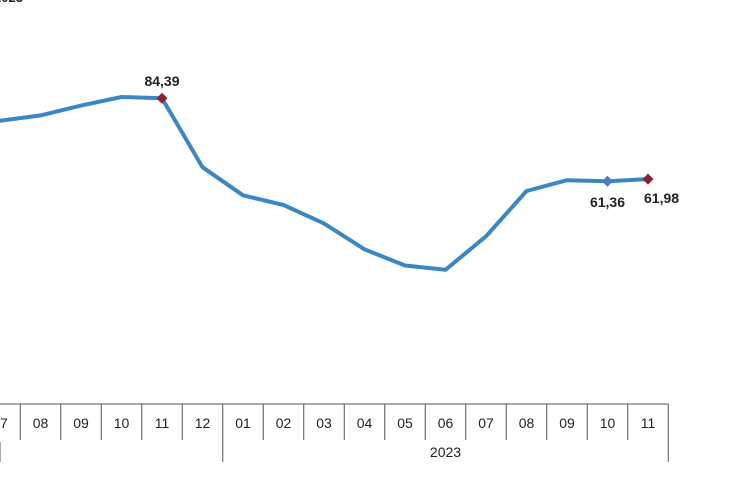 This screenshot has width=738, height=492. I want to click on top-cut-label: 2023, so click(11, 2).